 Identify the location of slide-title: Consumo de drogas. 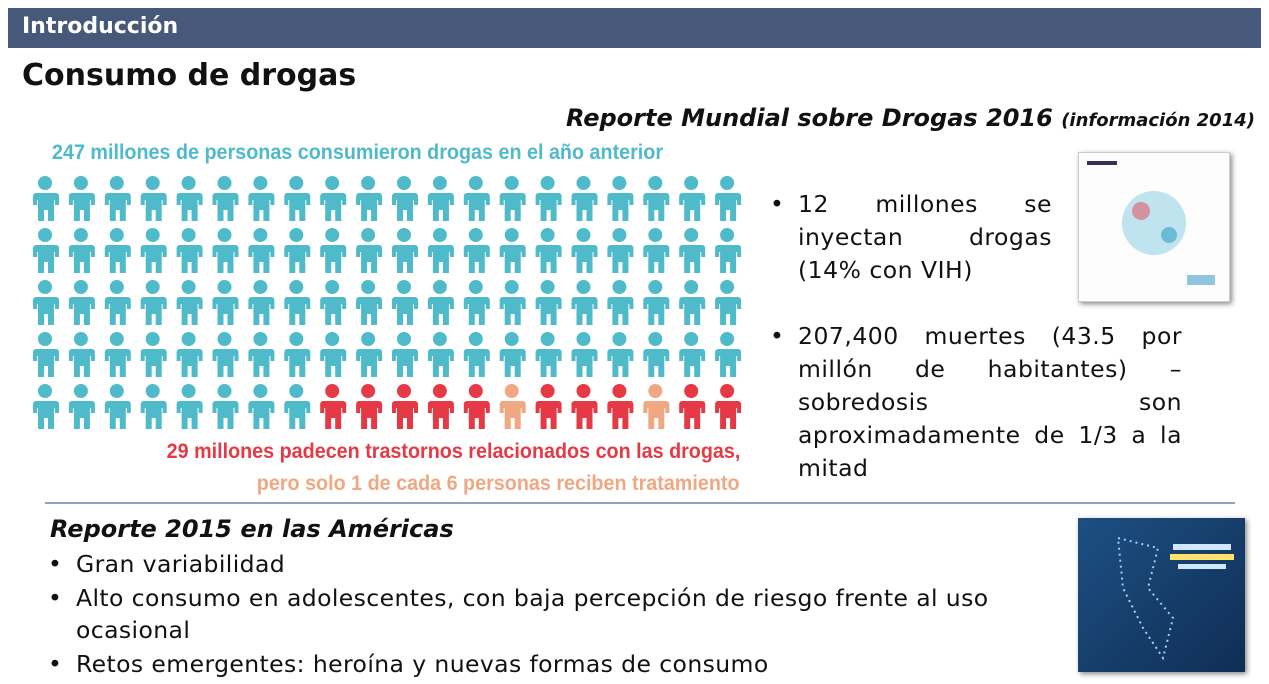
(189, 75).